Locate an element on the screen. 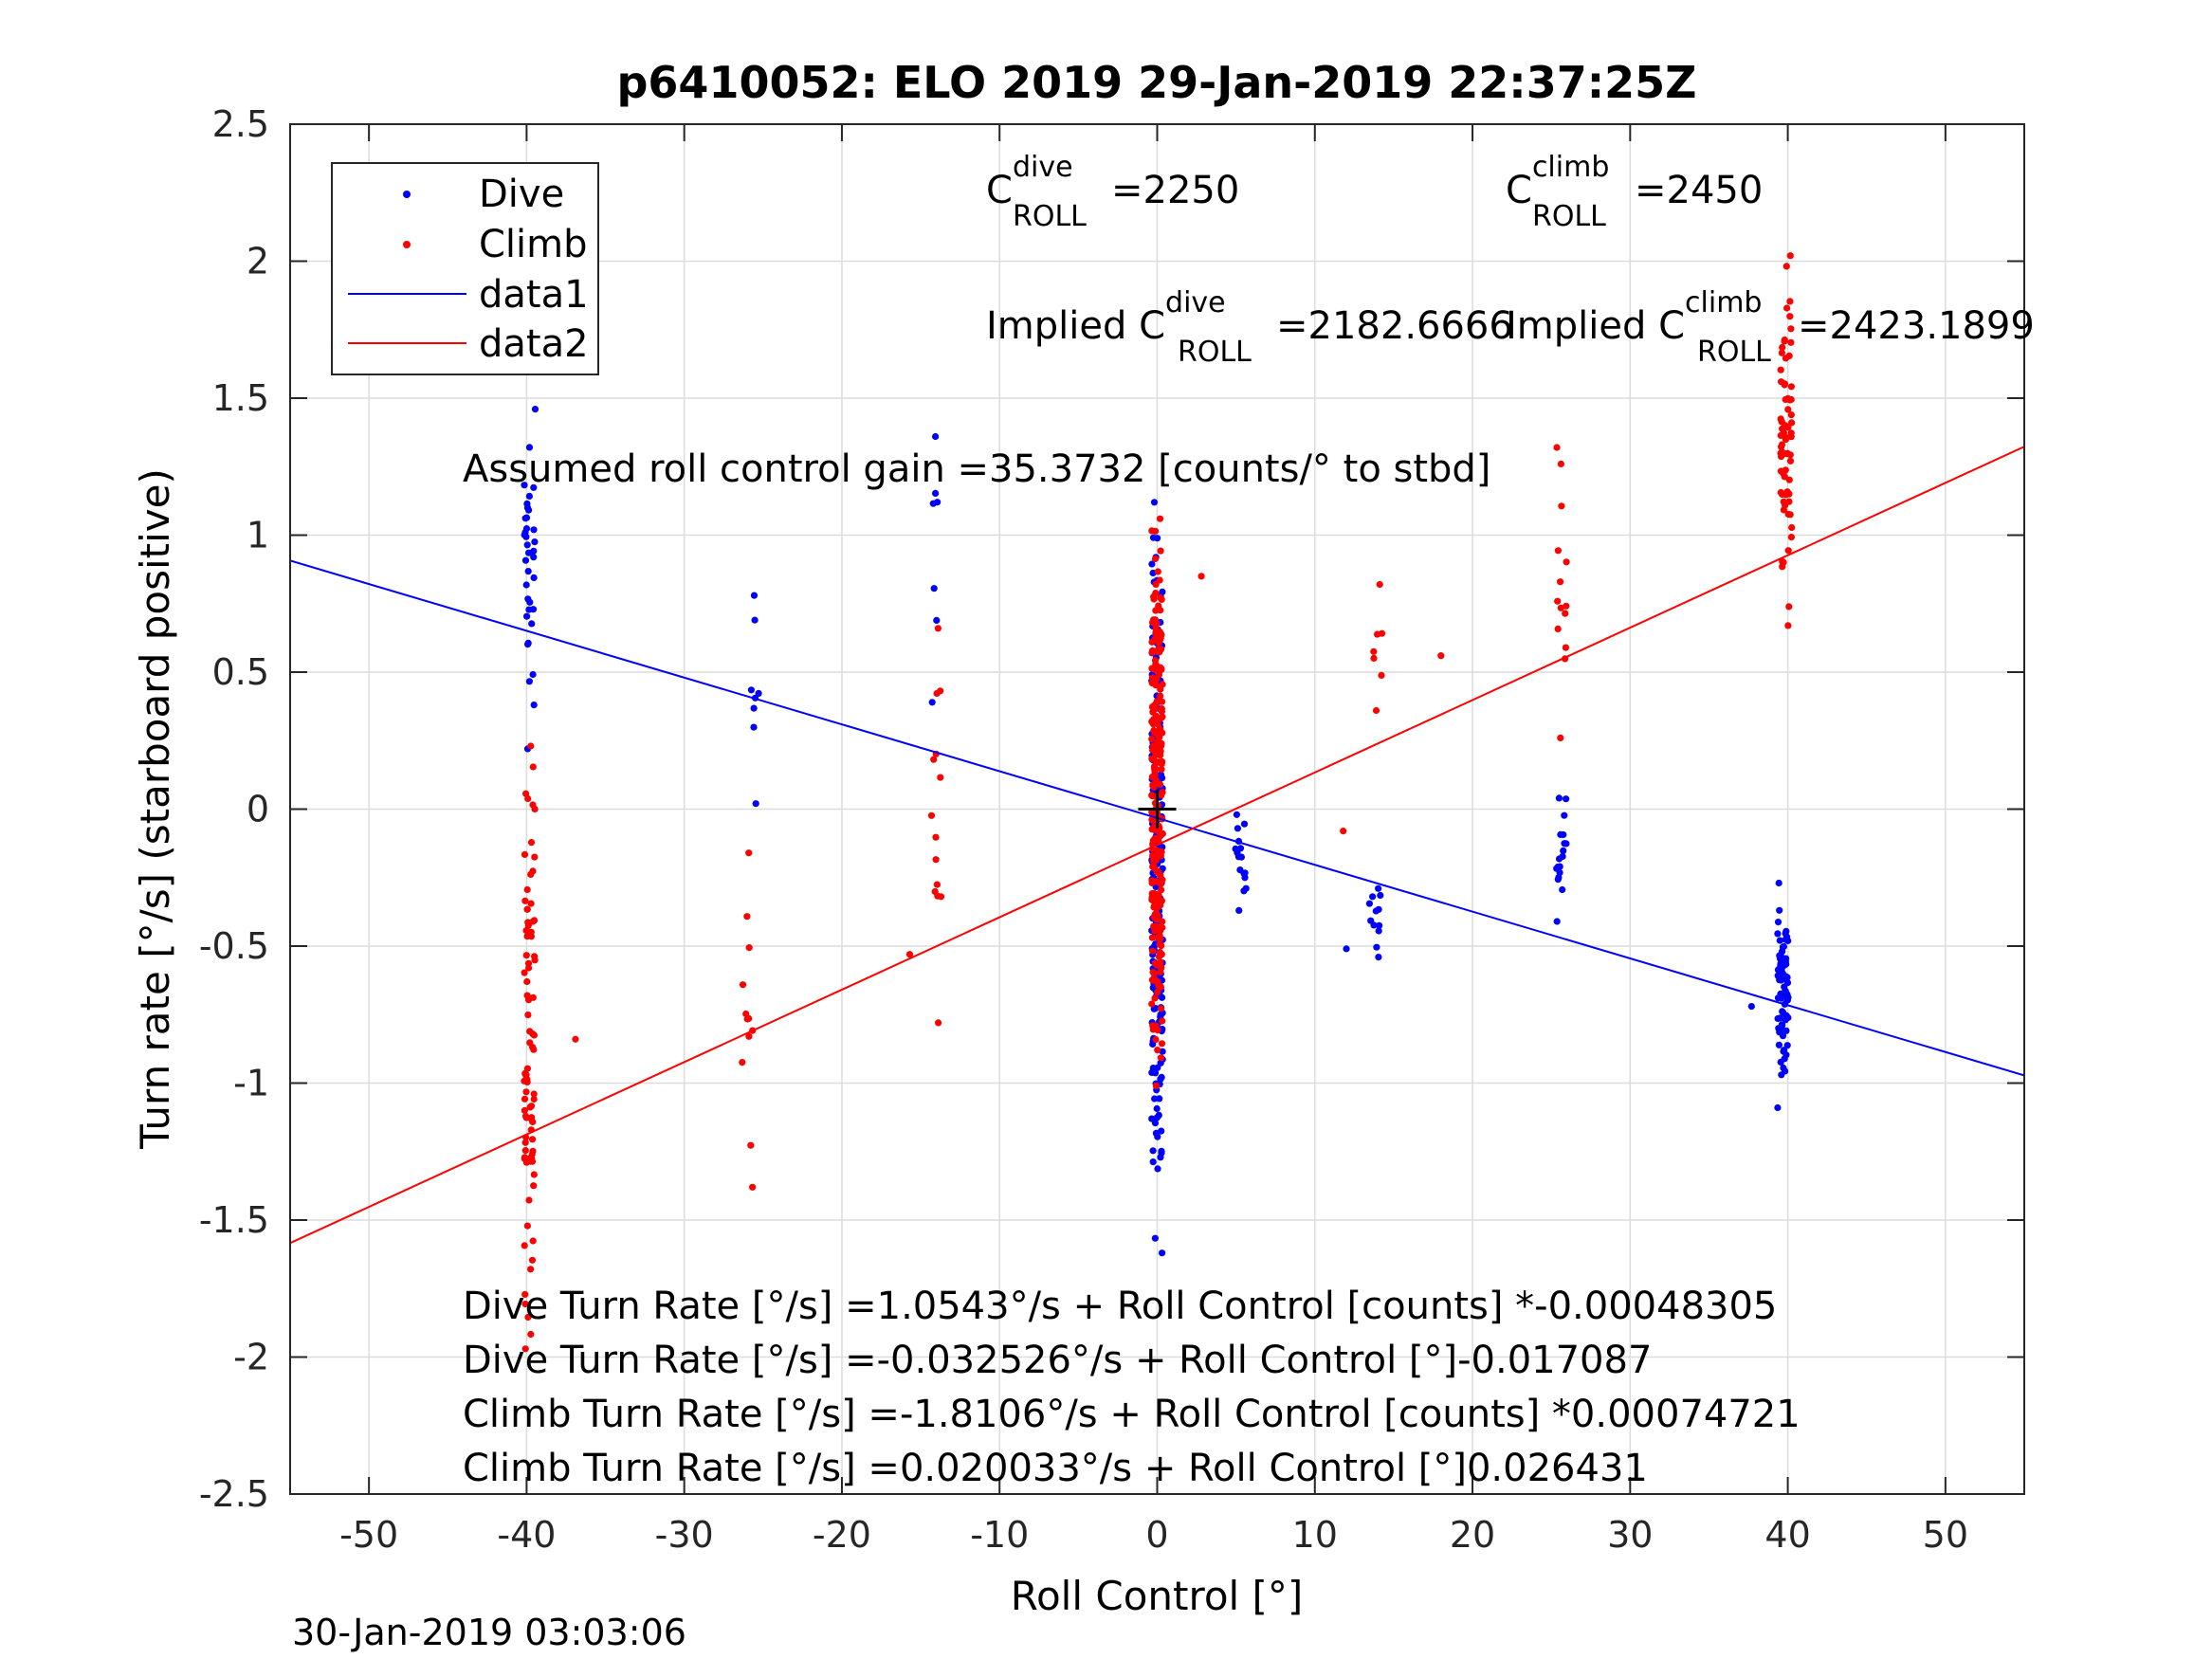 This screenshot has height=1659, width=2212. x-tick-label: 30 is located at coordinates (1630, 1535).